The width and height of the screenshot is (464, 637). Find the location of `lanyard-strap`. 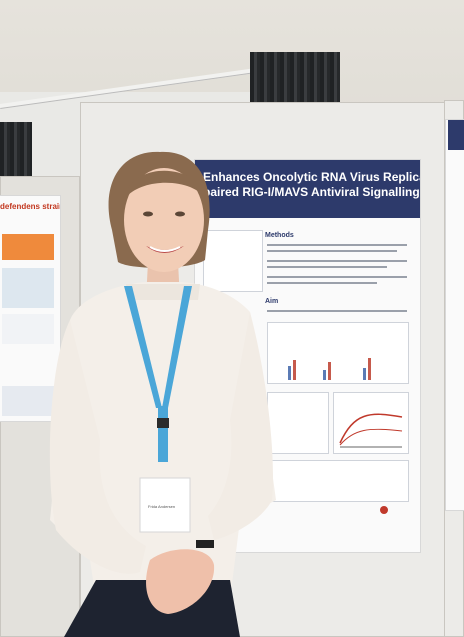

lanyard-strap is located at coordinates (163, 434).